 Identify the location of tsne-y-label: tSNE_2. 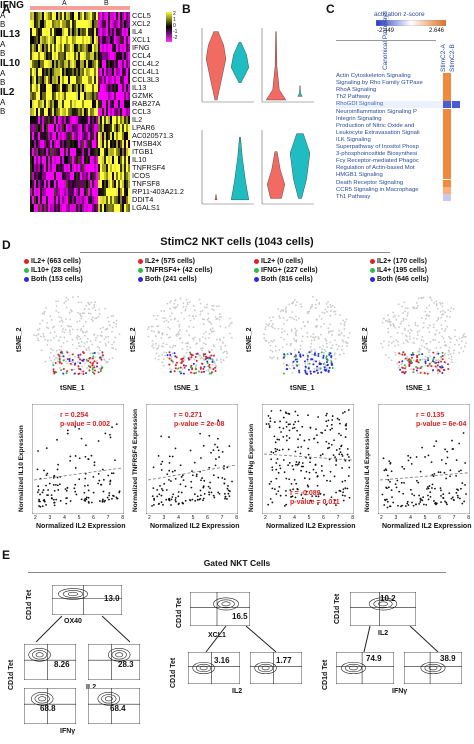
(133, 339).